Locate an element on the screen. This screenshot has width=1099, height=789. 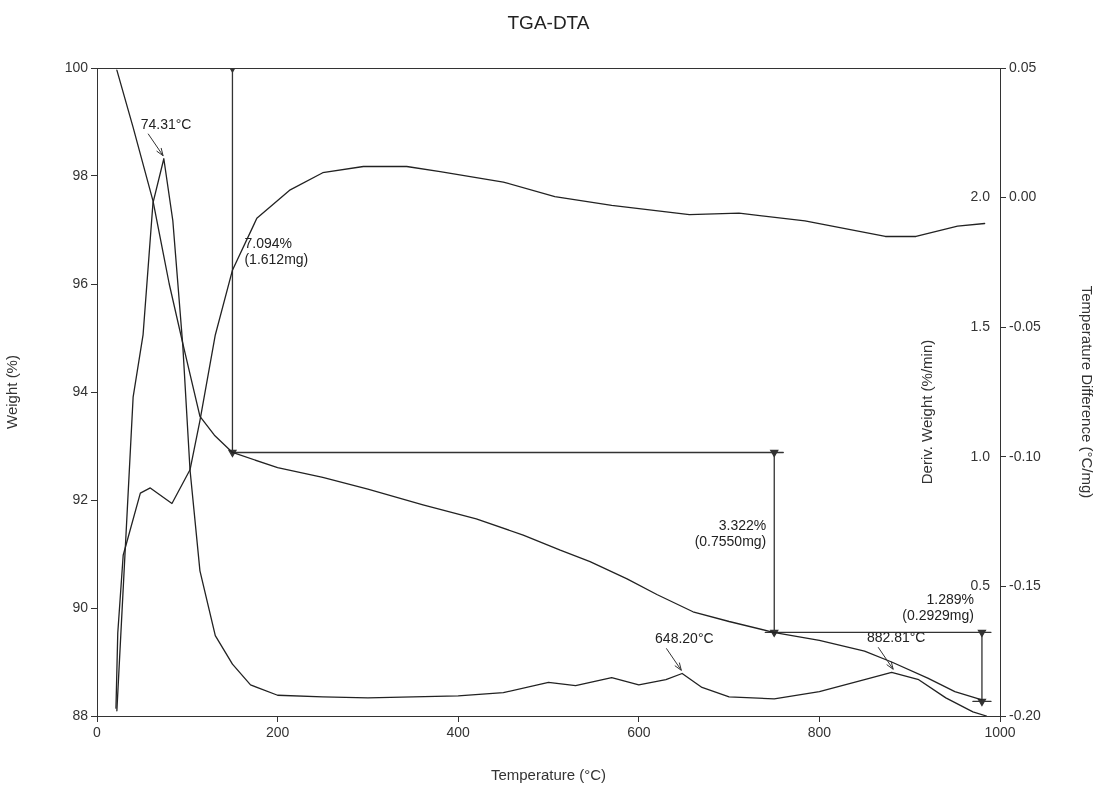
annotation: 648.20°C is located at coordinates (684, 638).